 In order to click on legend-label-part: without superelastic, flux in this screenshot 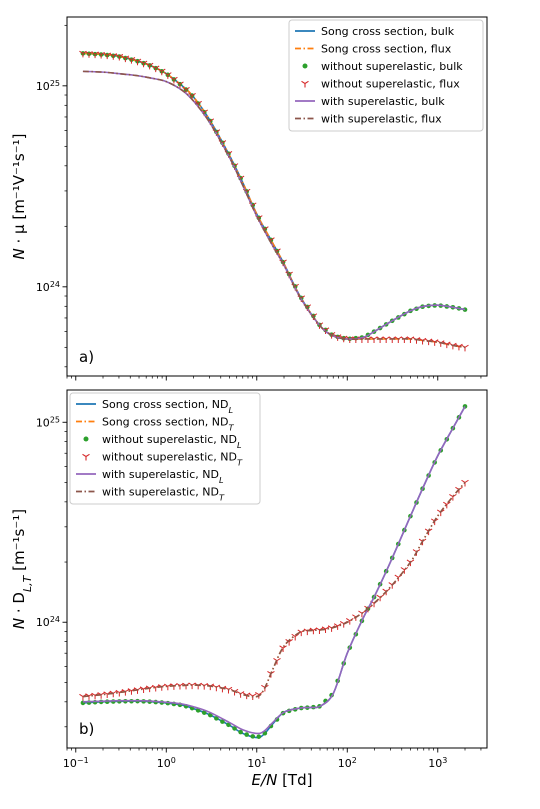, I will do `click(390, 84)`.